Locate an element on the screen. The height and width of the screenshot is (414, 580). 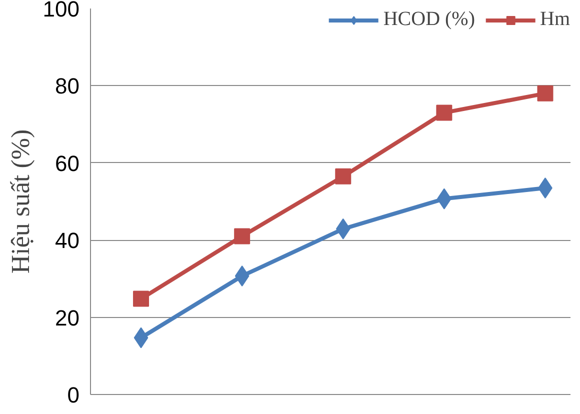
legend-label: Hm is located at coordinates (555, 19).